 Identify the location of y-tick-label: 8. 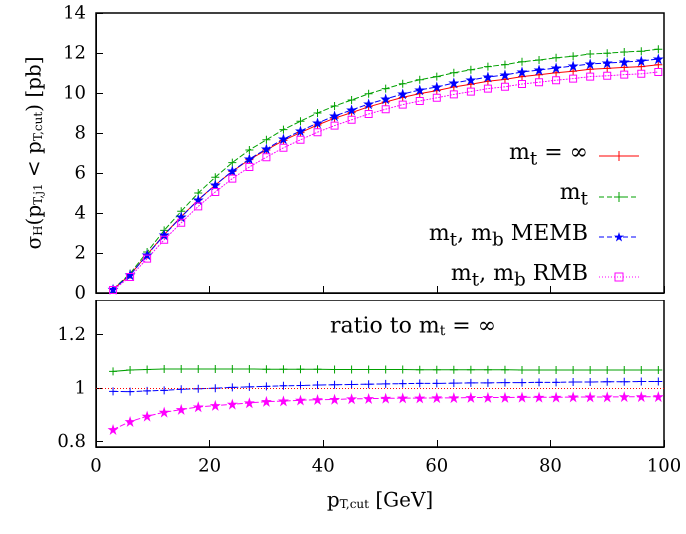
(80, 133).